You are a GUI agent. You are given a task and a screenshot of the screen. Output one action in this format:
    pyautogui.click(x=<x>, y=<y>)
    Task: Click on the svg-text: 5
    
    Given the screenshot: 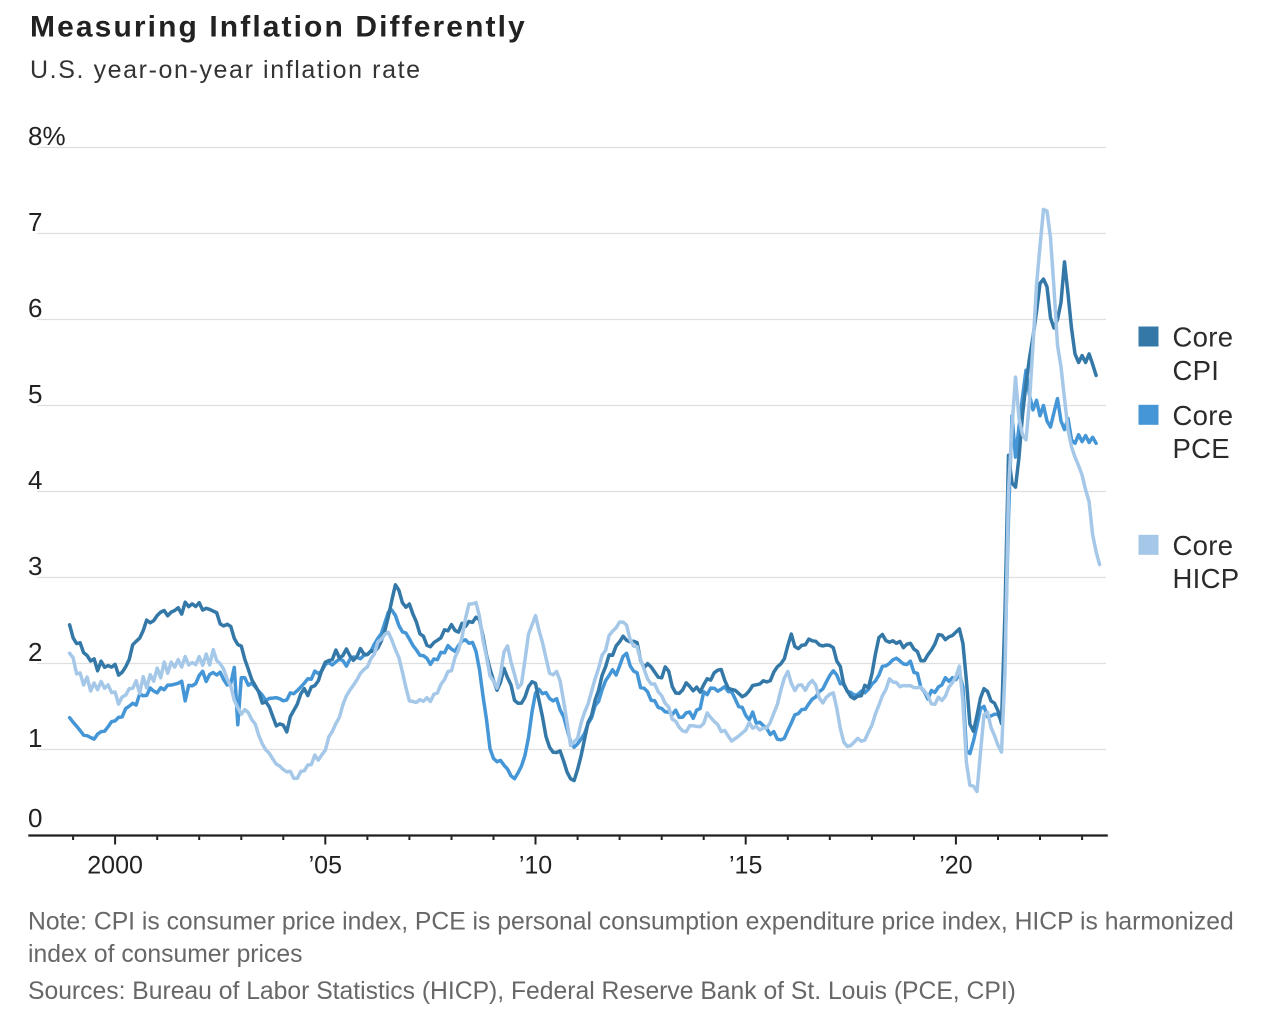 What is the action you would take?
    pyautogui.click(x=35, y=394)
    